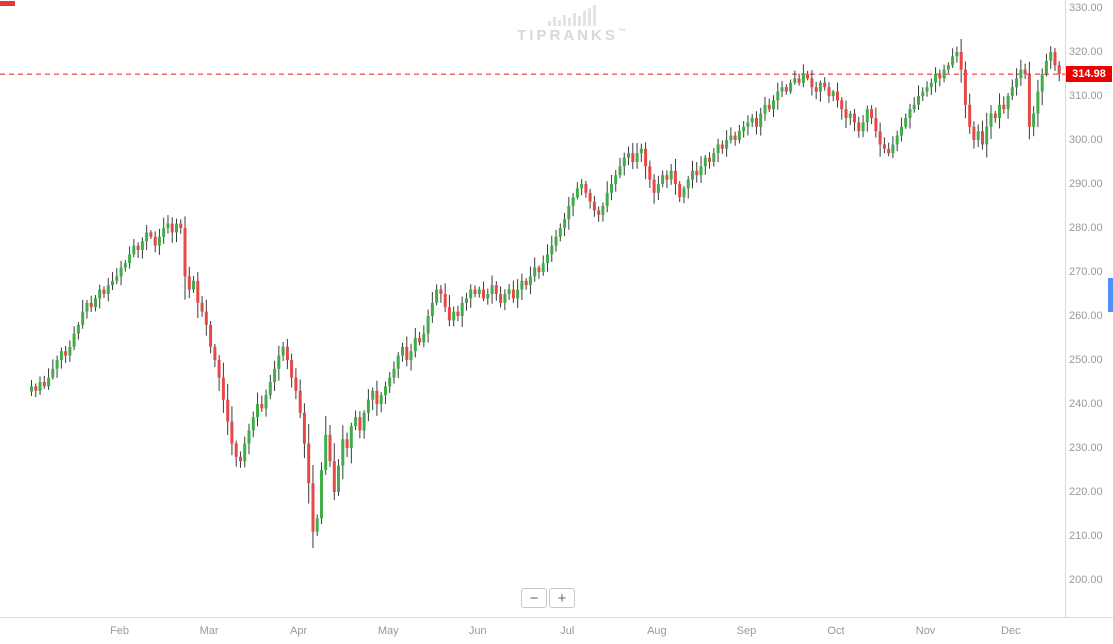 Image resolution: width=1113 pixels, height=644 pixels. What do you see at coordinates (562, 598) in the screenshot?
I see `zoom-in-button: +` at bounding box center [562, 598].